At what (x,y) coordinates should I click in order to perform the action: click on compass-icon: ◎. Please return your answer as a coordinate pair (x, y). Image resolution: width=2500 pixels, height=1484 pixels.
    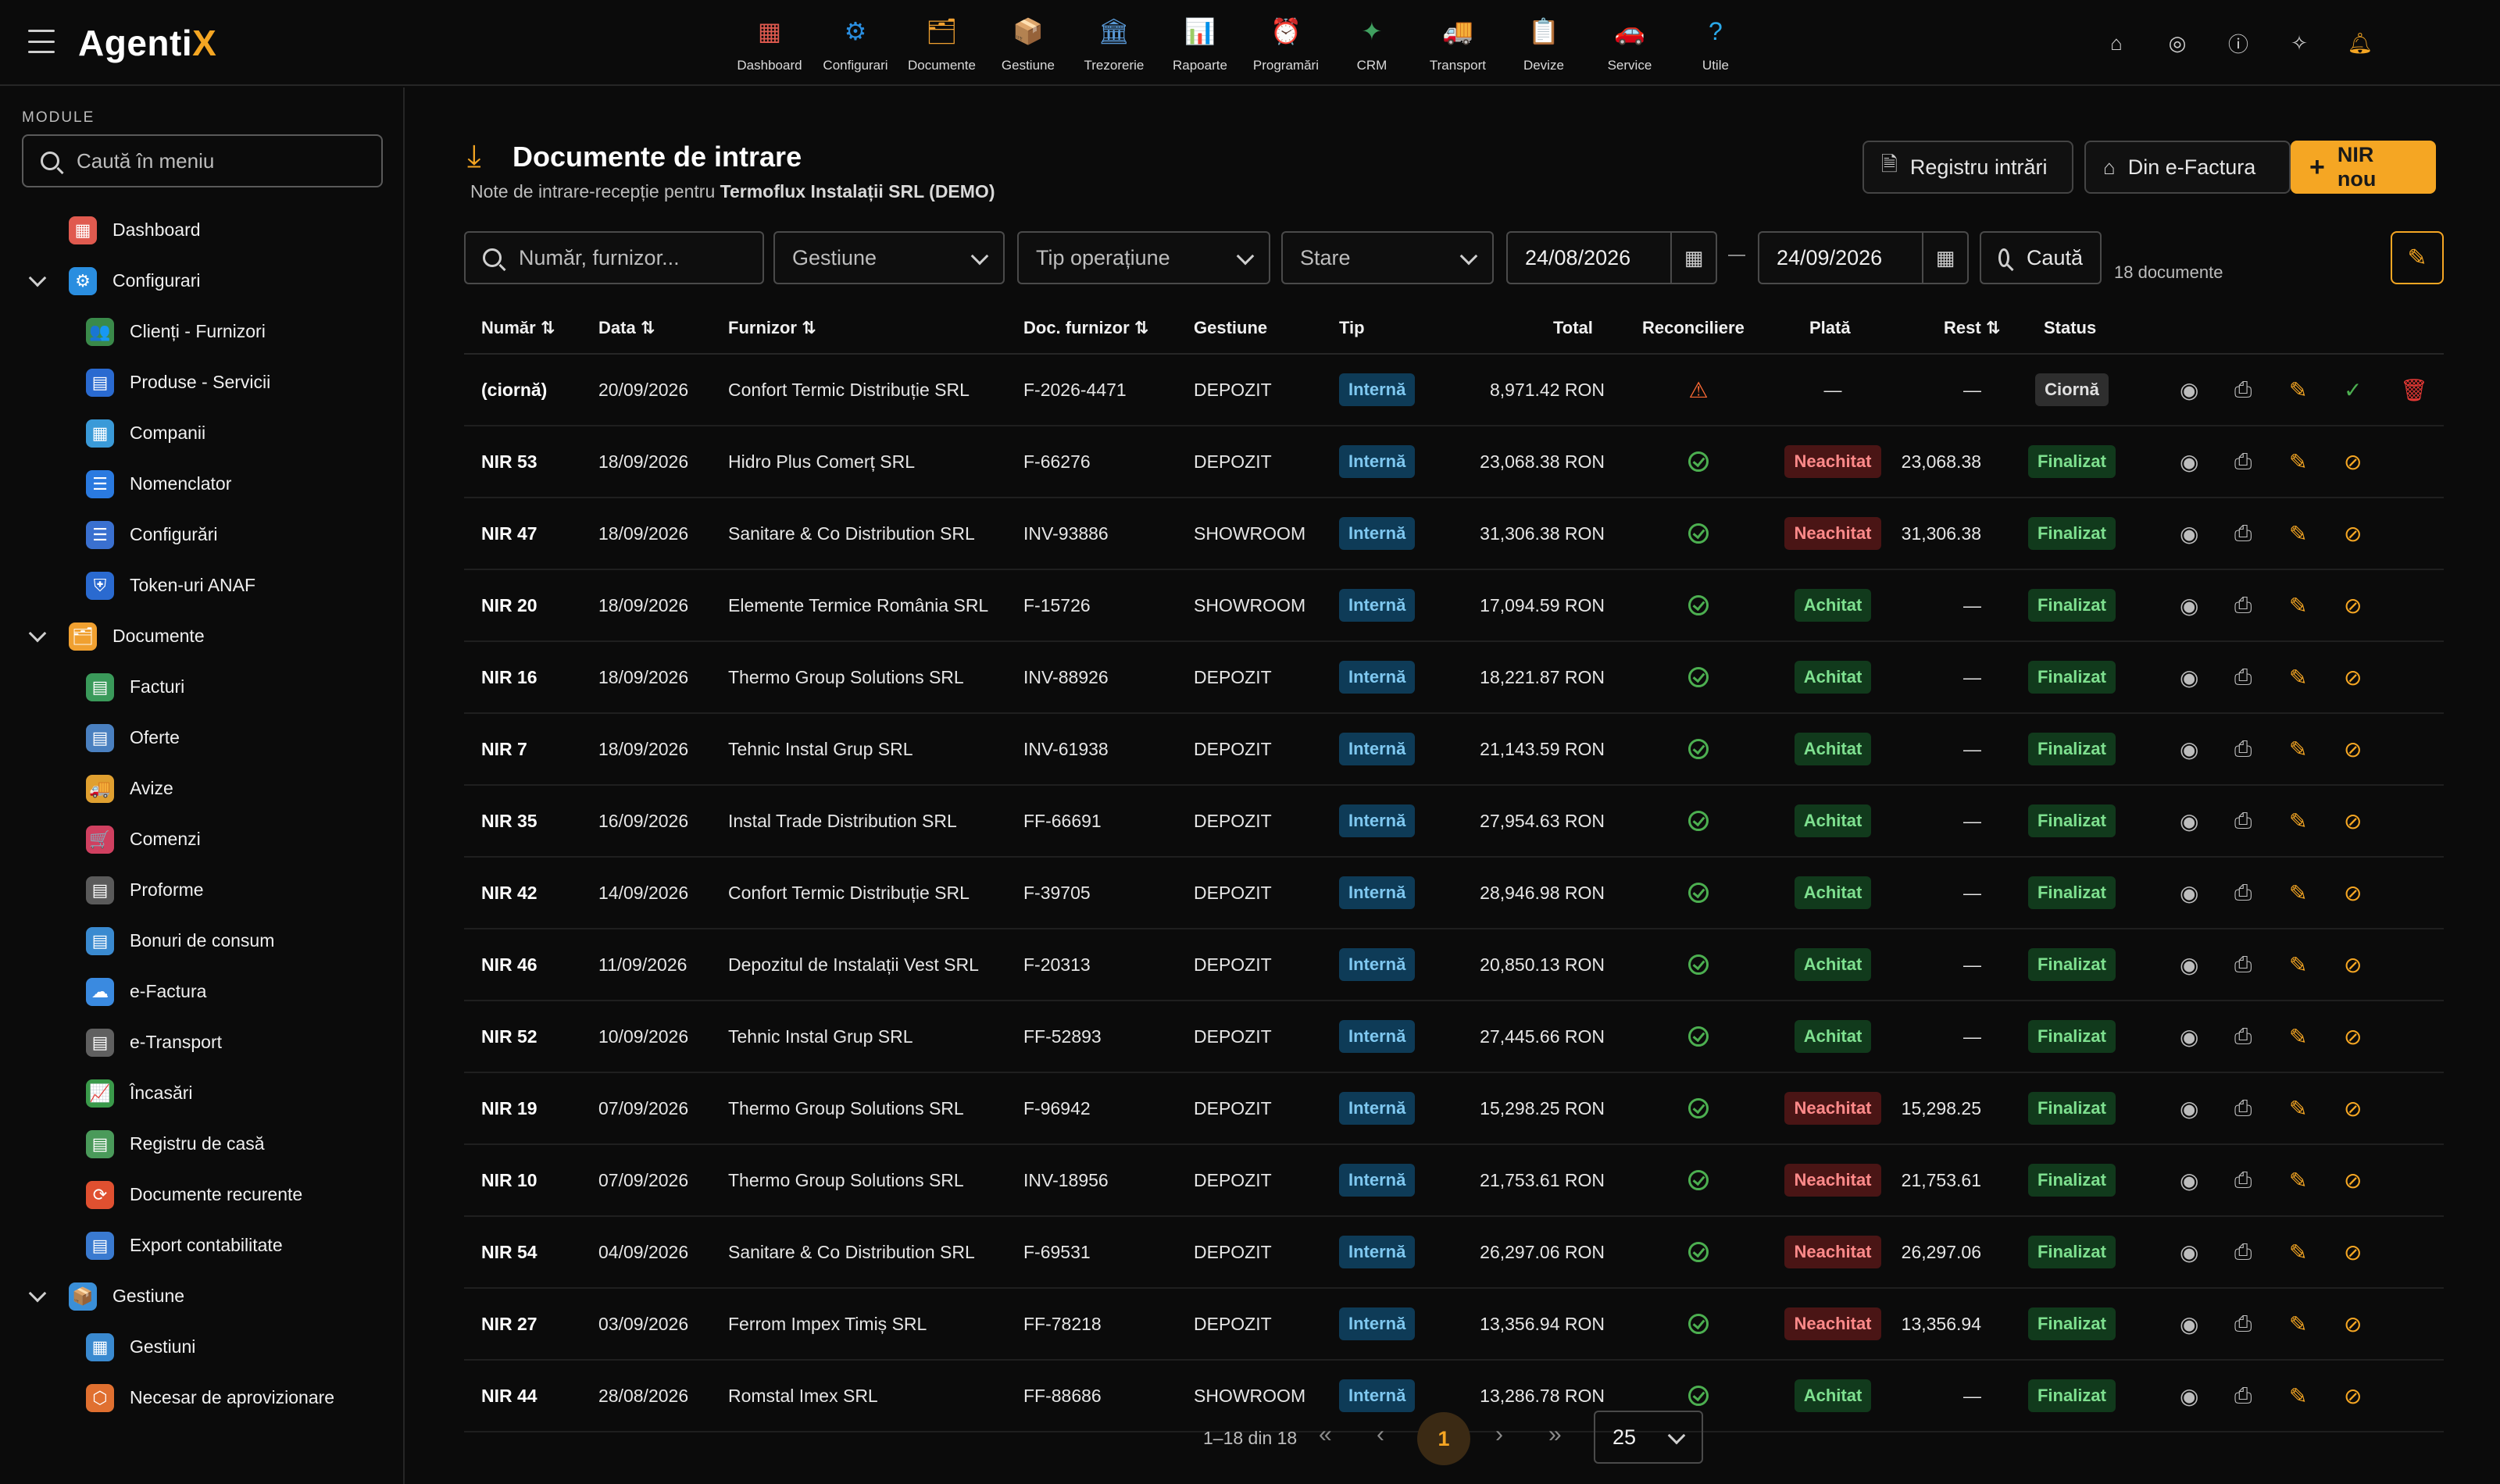
    Looking at the image, I should click on (2177, 42).